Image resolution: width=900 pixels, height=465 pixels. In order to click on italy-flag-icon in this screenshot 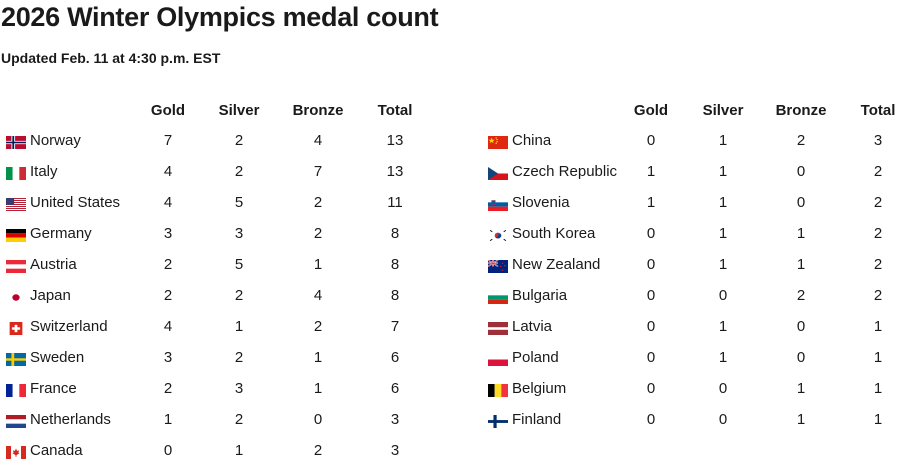, I will do `click(16, 173)`.